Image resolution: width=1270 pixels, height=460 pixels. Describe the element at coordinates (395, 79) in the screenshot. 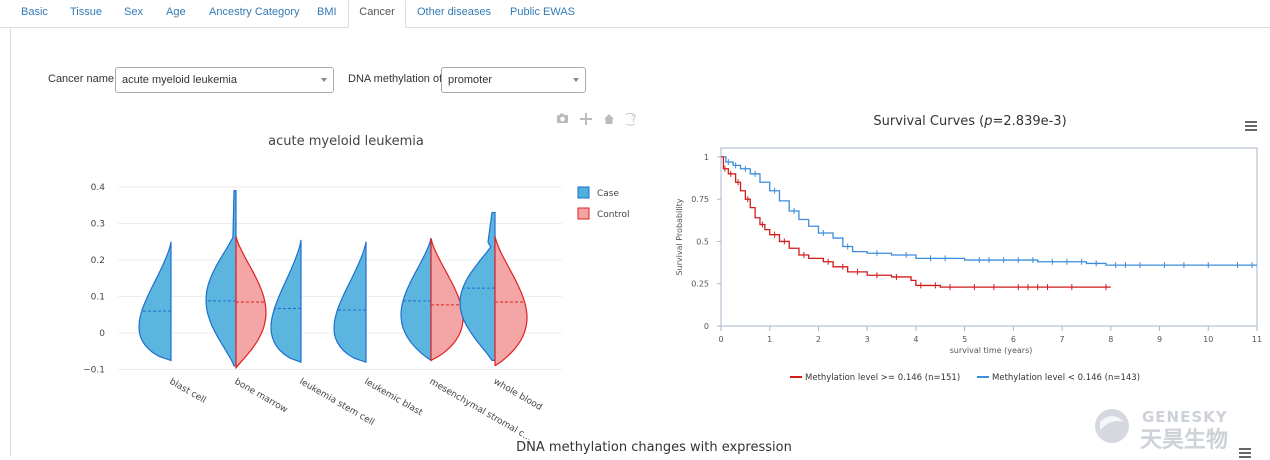

I see `methylation-region-label: DNA methylation of` at that location.